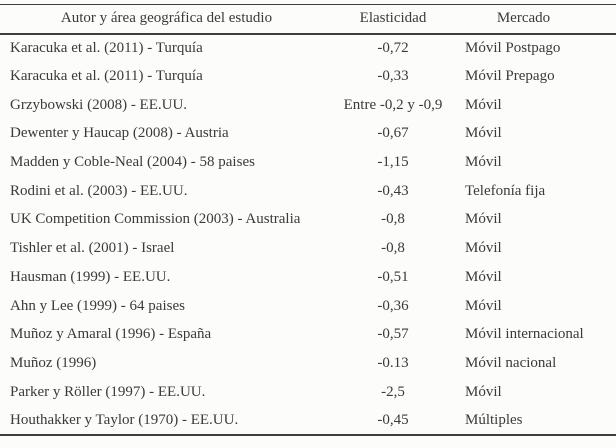  Describe the element at coordinates (511, 362) in the screenshot. I see `cell-mercado: Móvil nacional` at that location.